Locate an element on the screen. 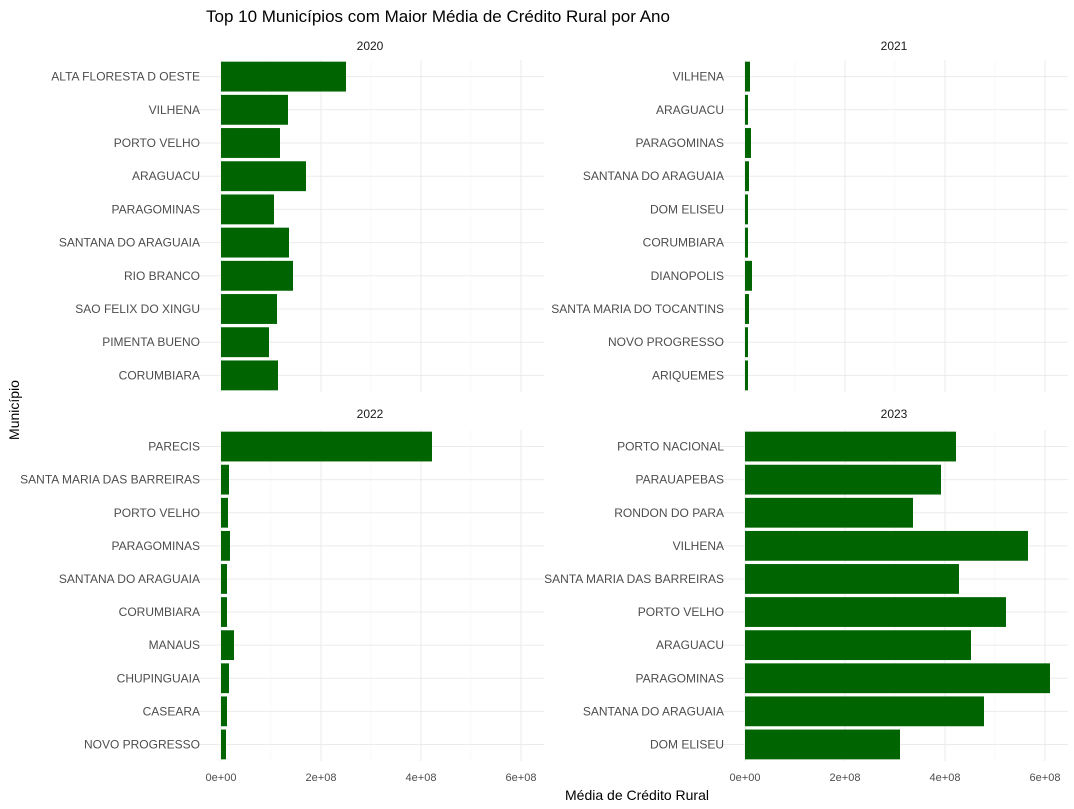 This screenshot has height=809, width=1074. category-label: MANAUS is located at coordinates (174, 645).